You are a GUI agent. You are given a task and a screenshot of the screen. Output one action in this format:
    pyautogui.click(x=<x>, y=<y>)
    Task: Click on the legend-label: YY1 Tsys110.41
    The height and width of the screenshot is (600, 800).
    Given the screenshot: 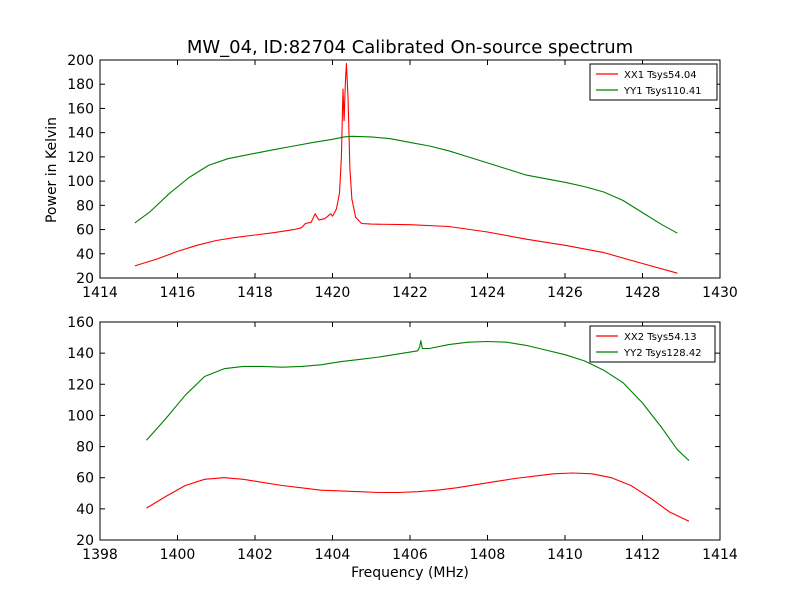 What is the action you would take?
    pyautogui.click(x=662, y=91)
    